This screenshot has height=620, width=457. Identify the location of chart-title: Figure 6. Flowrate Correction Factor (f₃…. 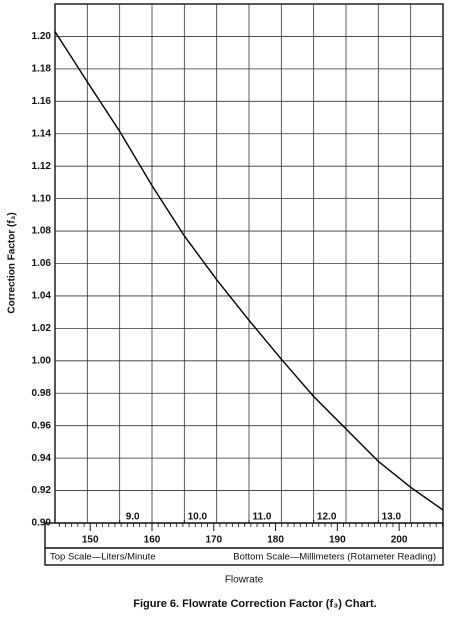
(254, 604).